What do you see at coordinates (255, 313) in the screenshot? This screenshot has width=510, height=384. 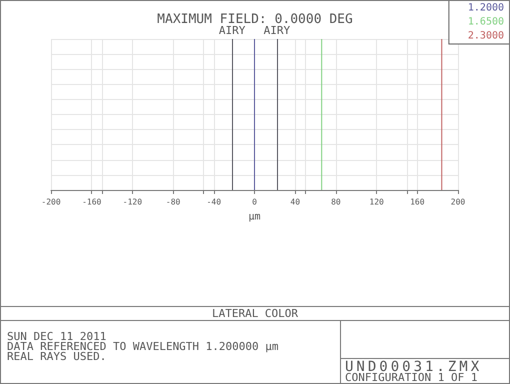 I see `text: LATERAL COLOR` at bounding box center [255, 313].